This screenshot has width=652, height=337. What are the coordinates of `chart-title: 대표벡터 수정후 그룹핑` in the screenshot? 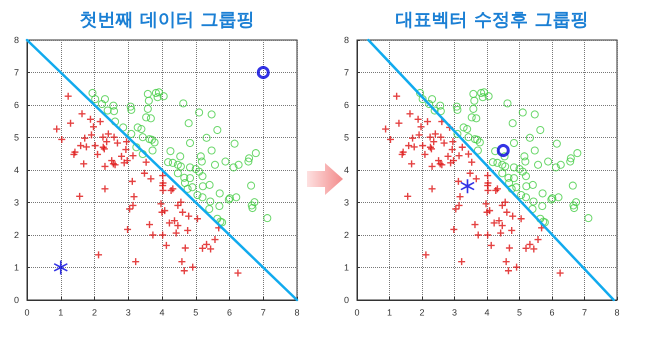 It's located at (492, 20).